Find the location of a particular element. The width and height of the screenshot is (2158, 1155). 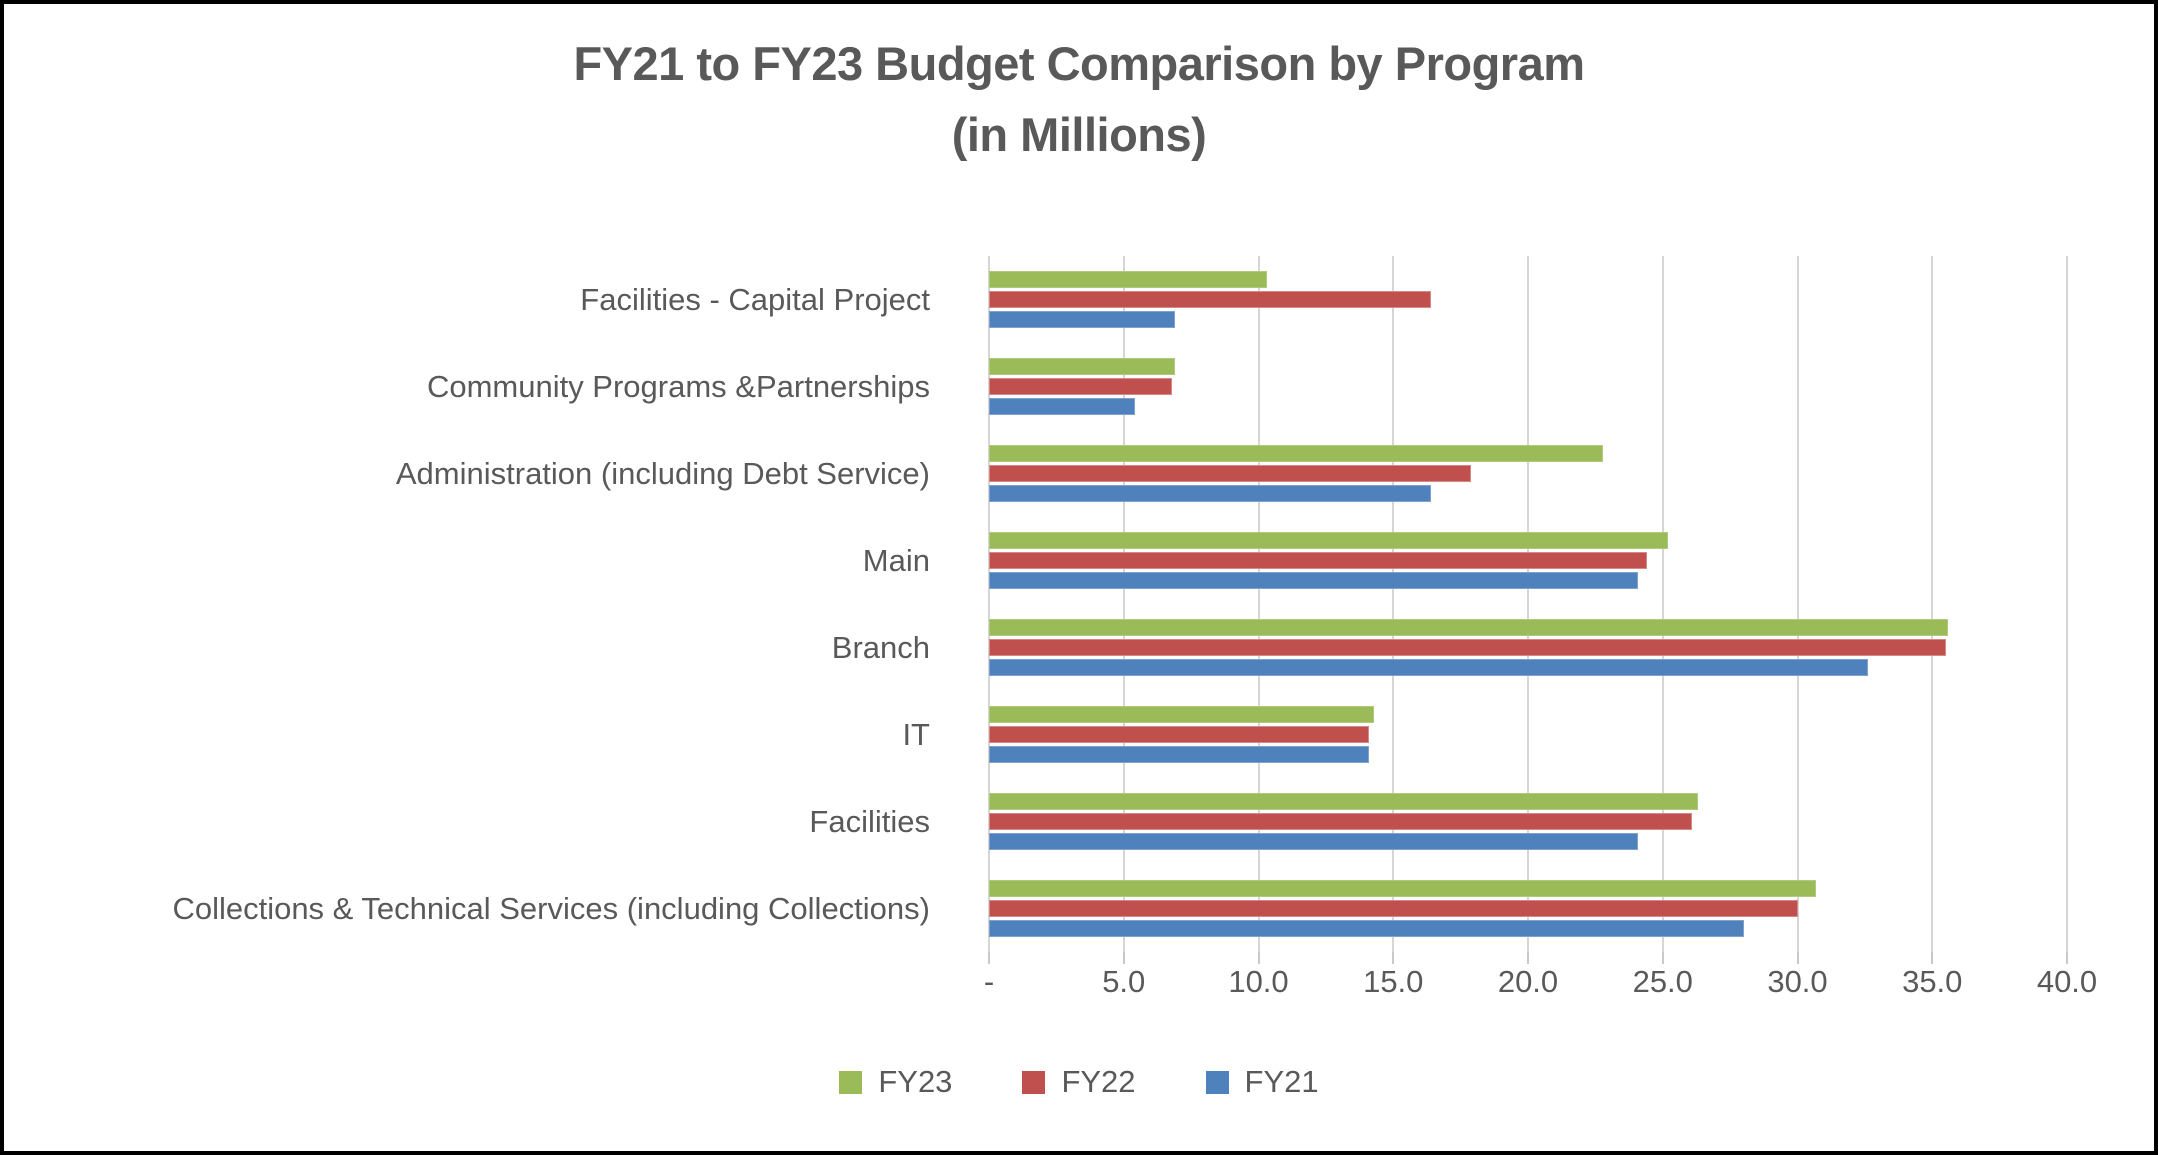

legend-item-fy23: FY23 is located at coordinates (895, 1082).